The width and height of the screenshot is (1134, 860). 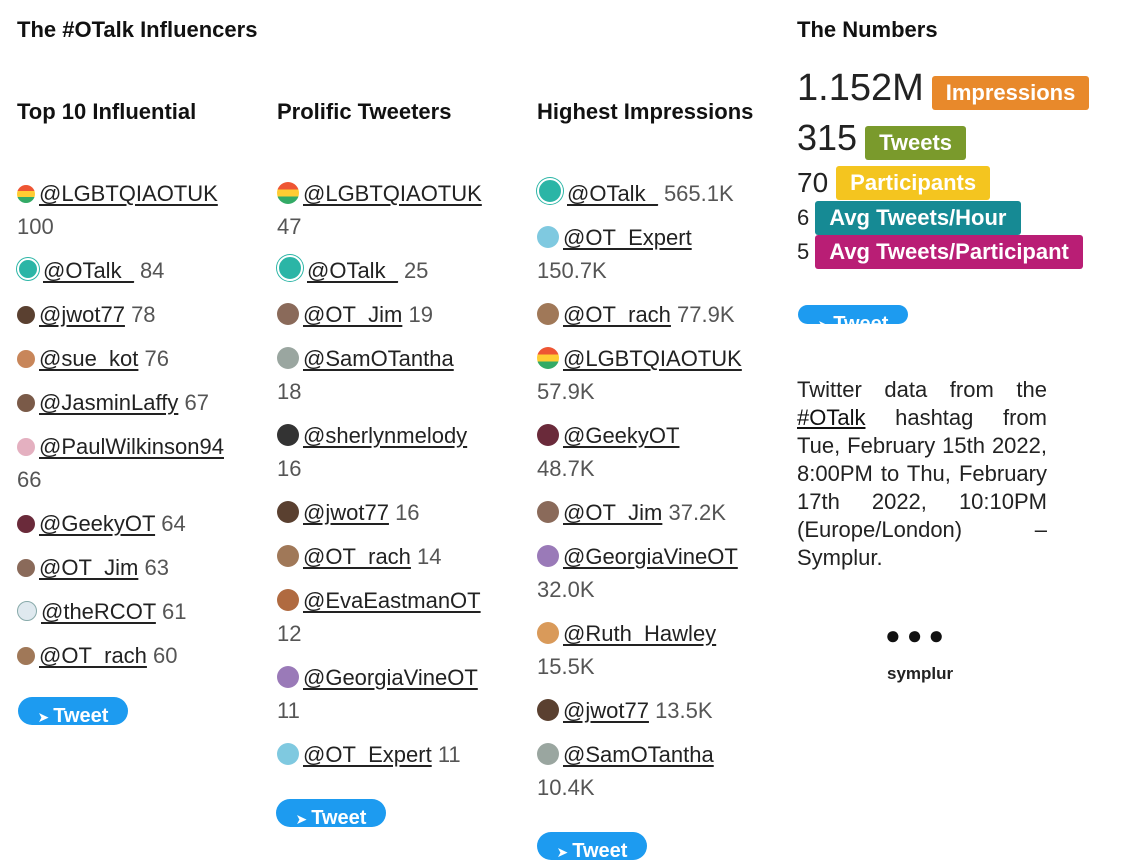 What do you see at coordinates (397, 210) in the screenshot?
I see `list-item: @LGBTQIAOTUK 47` at bounding box center [397, 210].